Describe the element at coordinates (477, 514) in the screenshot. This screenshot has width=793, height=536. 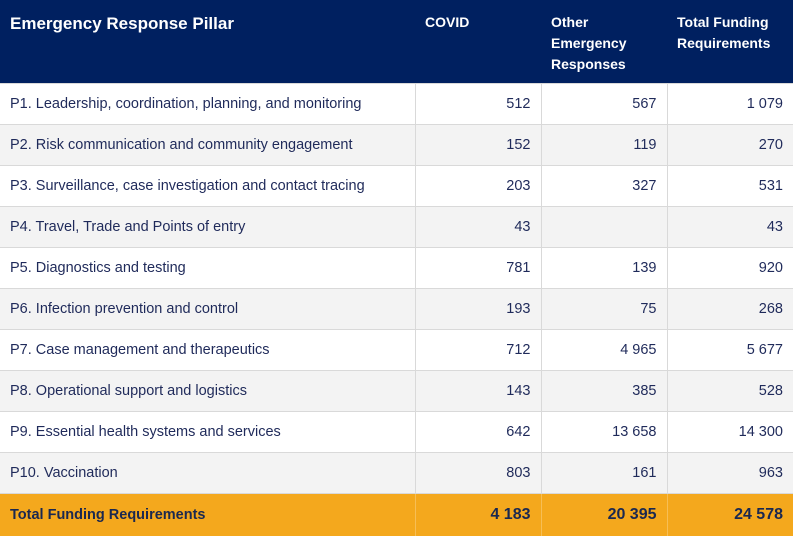
I see `total-covid: 4 183` at that location.